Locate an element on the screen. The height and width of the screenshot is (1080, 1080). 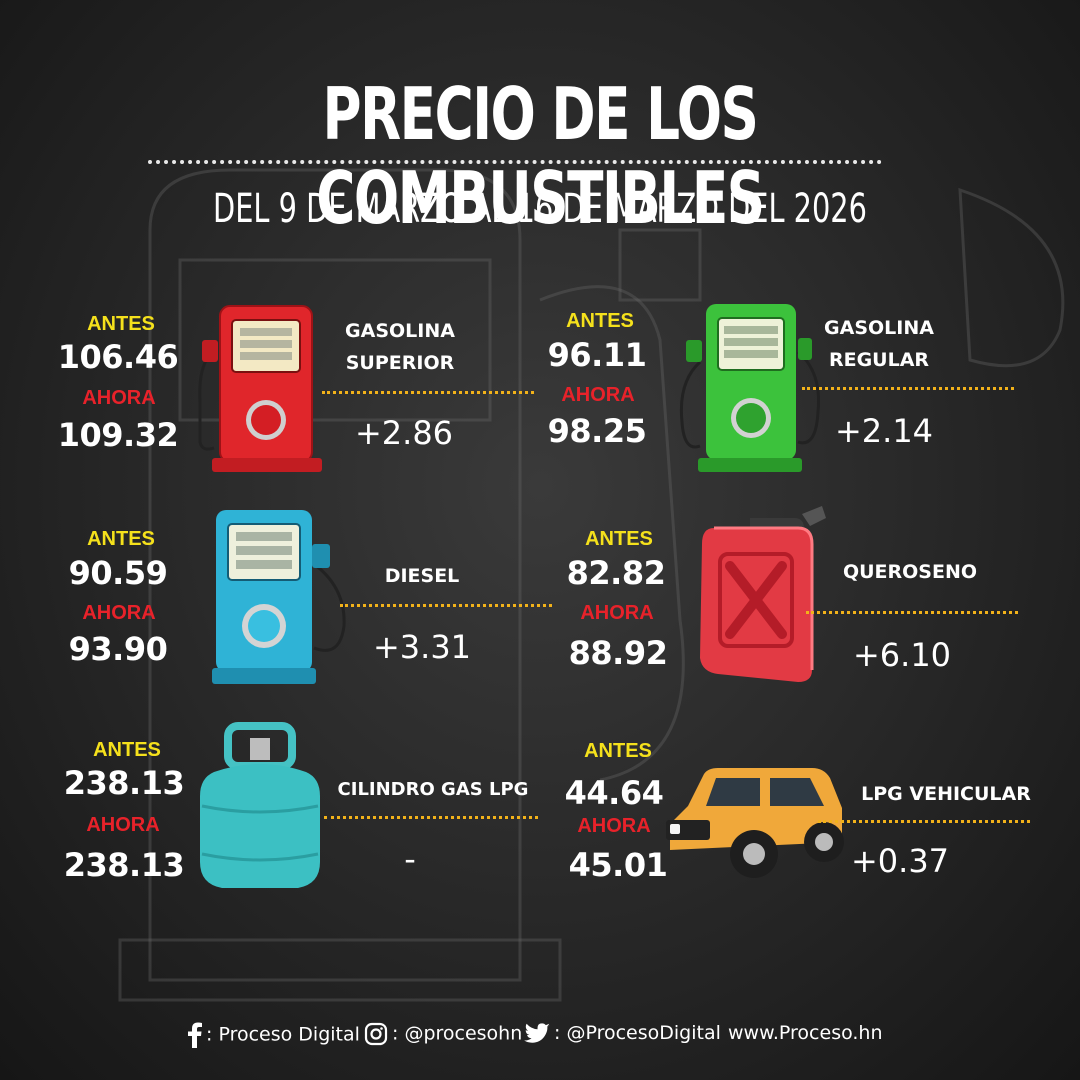
pump-red-icon is located at coordinates (260, 388).